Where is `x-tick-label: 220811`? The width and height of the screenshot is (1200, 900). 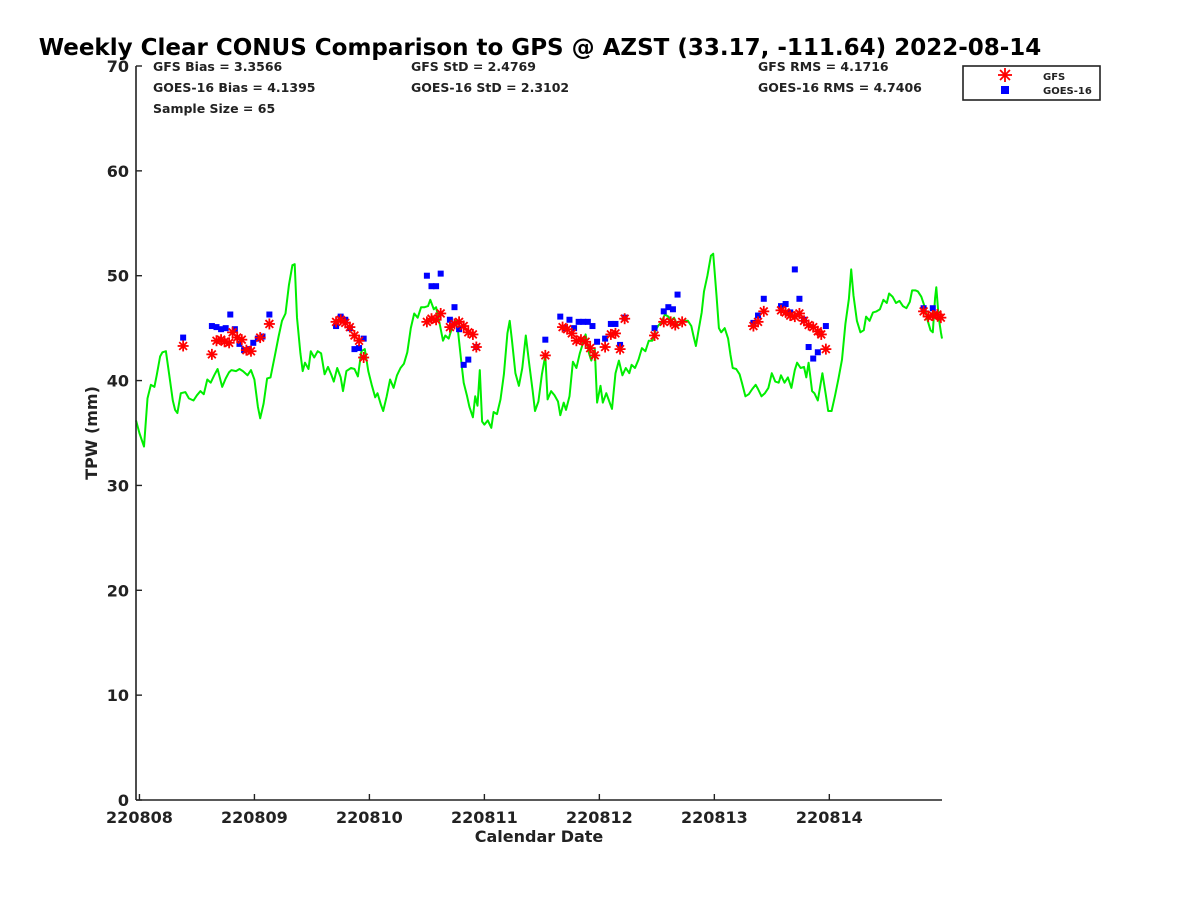 x-tick-label: 220811 is located at coordinates (484, 817).